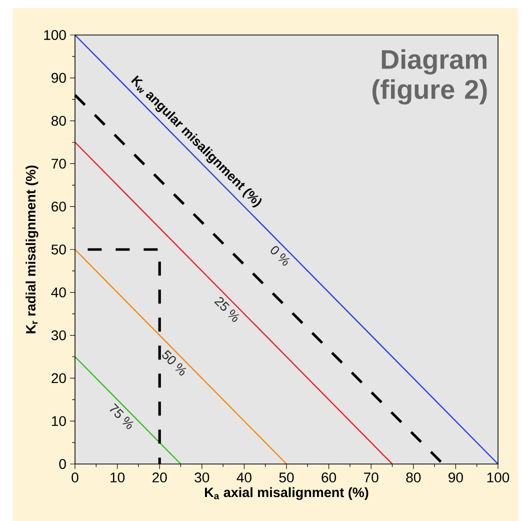 This screenshot has height=521, width=531. Describe the element at coordinates (286, 477) in the screenshot. I see `x-tick-label: 50` at that location.